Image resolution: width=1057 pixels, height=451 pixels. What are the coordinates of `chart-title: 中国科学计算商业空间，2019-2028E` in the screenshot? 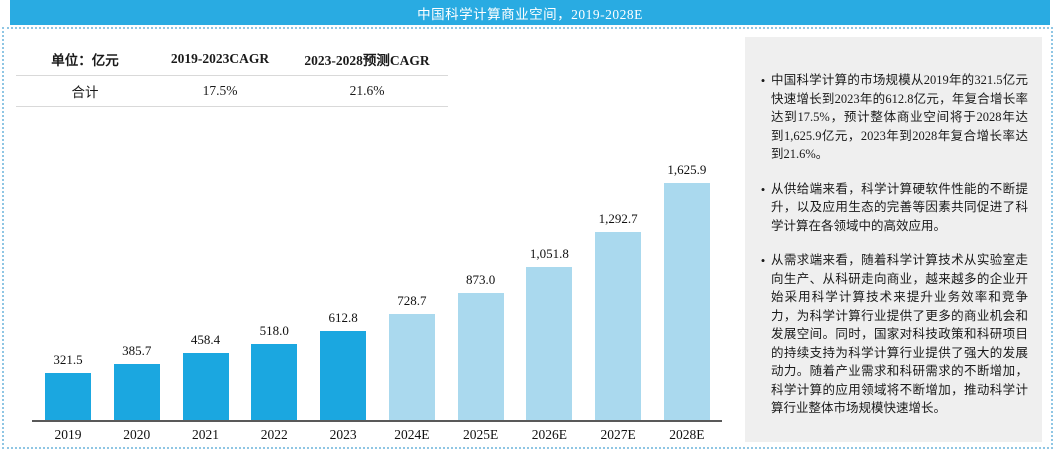 It's located at (530, 14).